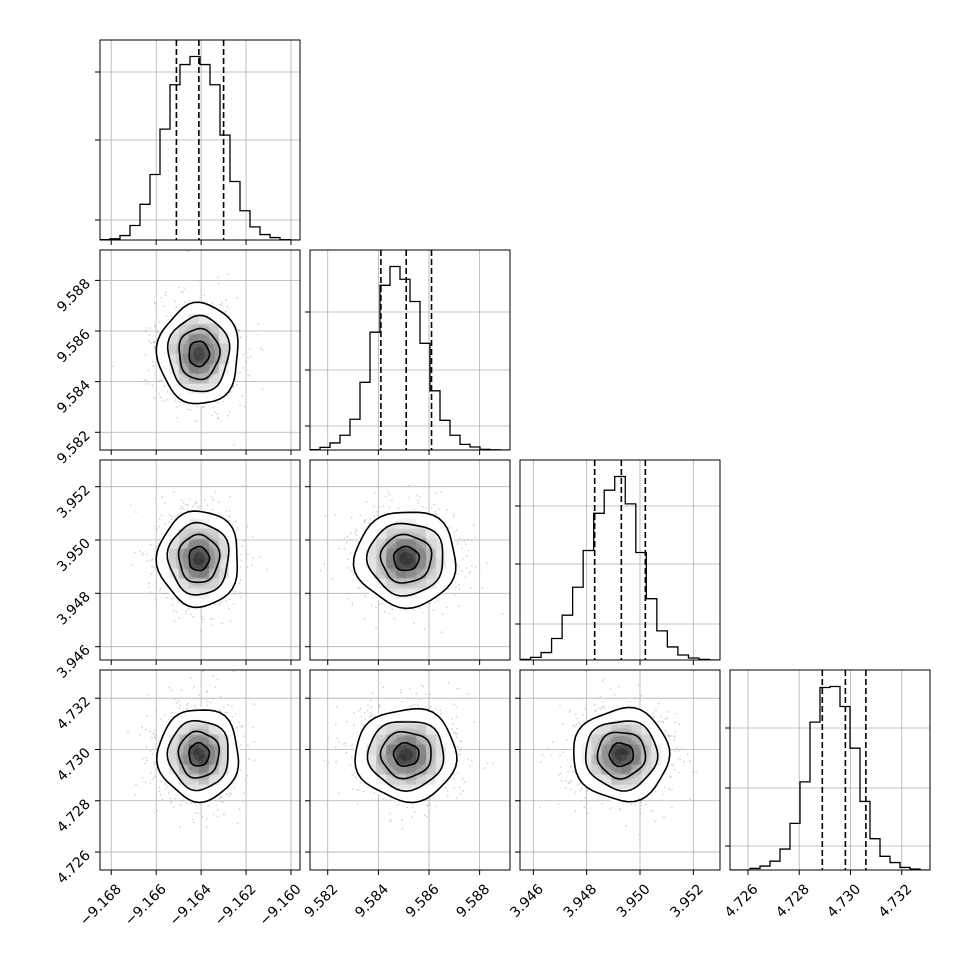  I want to click on panel-frame, so click(410, 560).